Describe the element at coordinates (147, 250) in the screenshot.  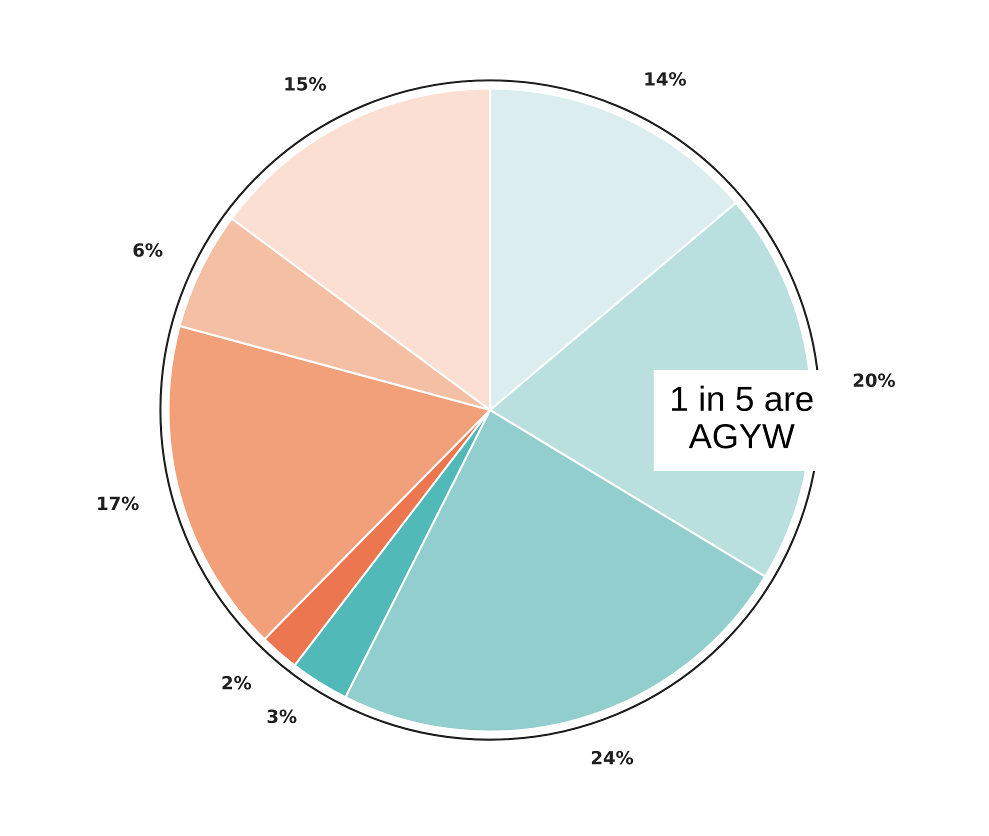
I see `data-label: 6%` at that location.